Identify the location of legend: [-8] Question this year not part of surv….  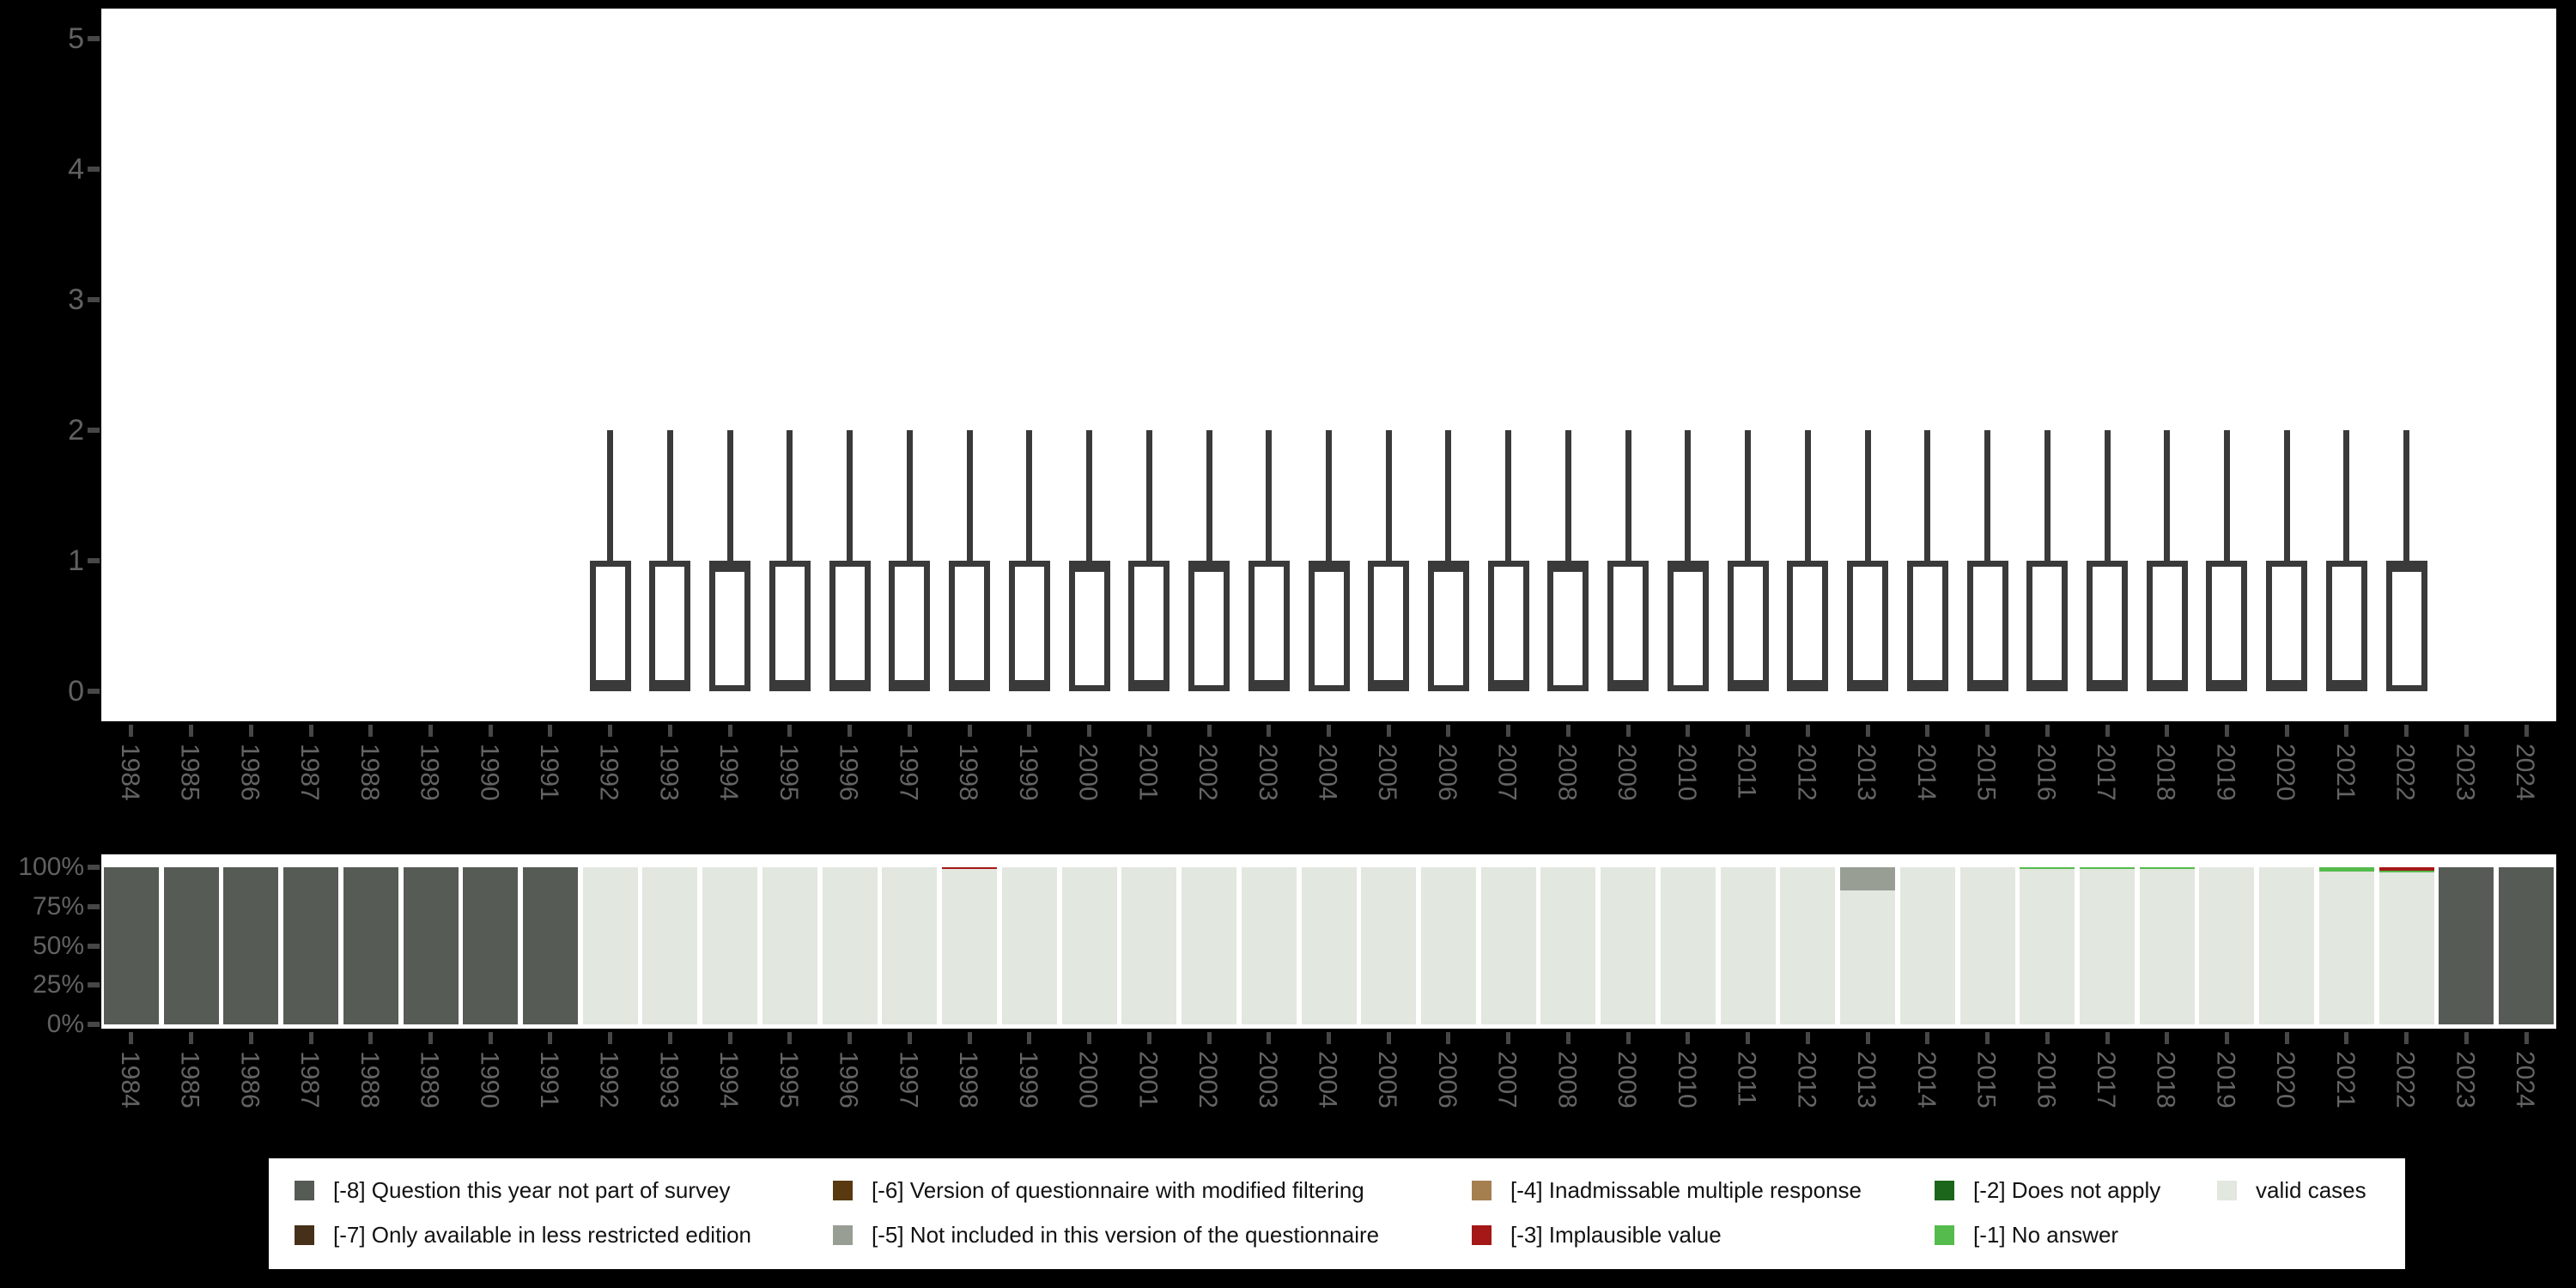
(1337, 1213).